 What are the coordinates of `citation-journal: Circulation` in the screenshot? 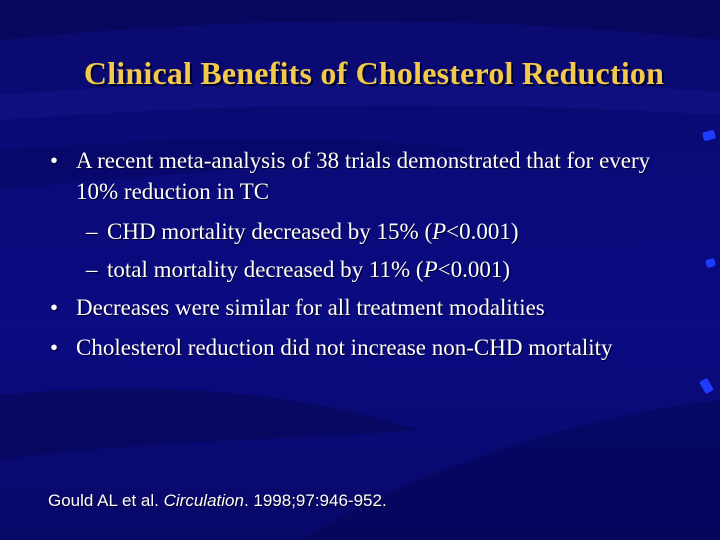 It's located at (203, 500).